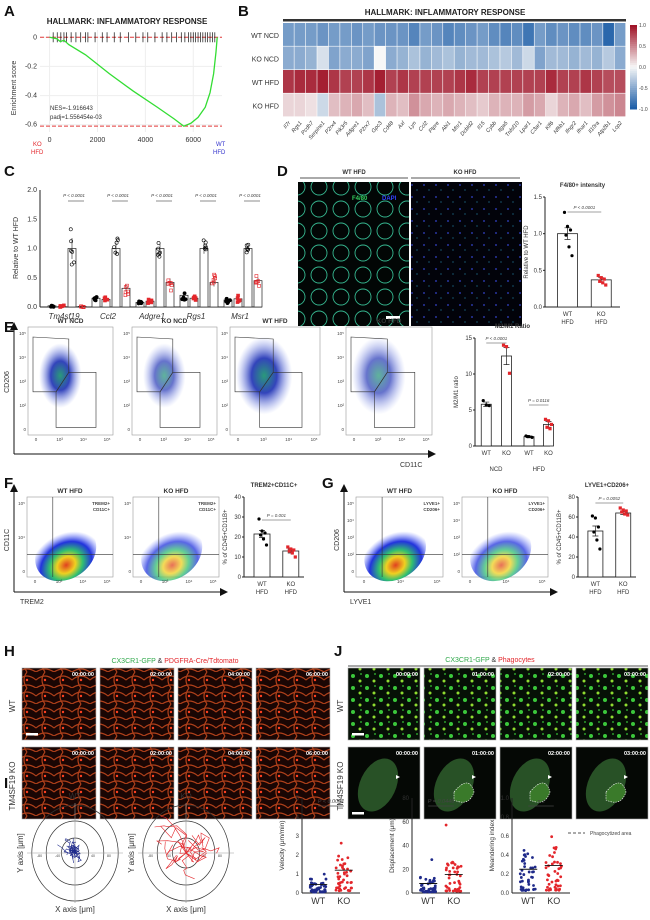  I want to click on flow-y-tick: 0, so click(24, 429).